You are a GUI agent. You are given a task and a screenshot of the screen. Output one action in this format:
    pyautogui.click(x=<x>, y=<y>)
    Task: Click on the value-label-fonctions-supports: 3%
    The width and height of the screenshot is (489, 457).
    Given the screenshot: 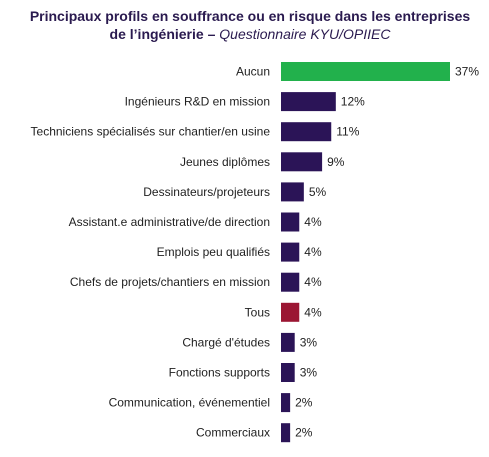 What is the action you would take?
    pyautogui.click(x=309, y=373)
    